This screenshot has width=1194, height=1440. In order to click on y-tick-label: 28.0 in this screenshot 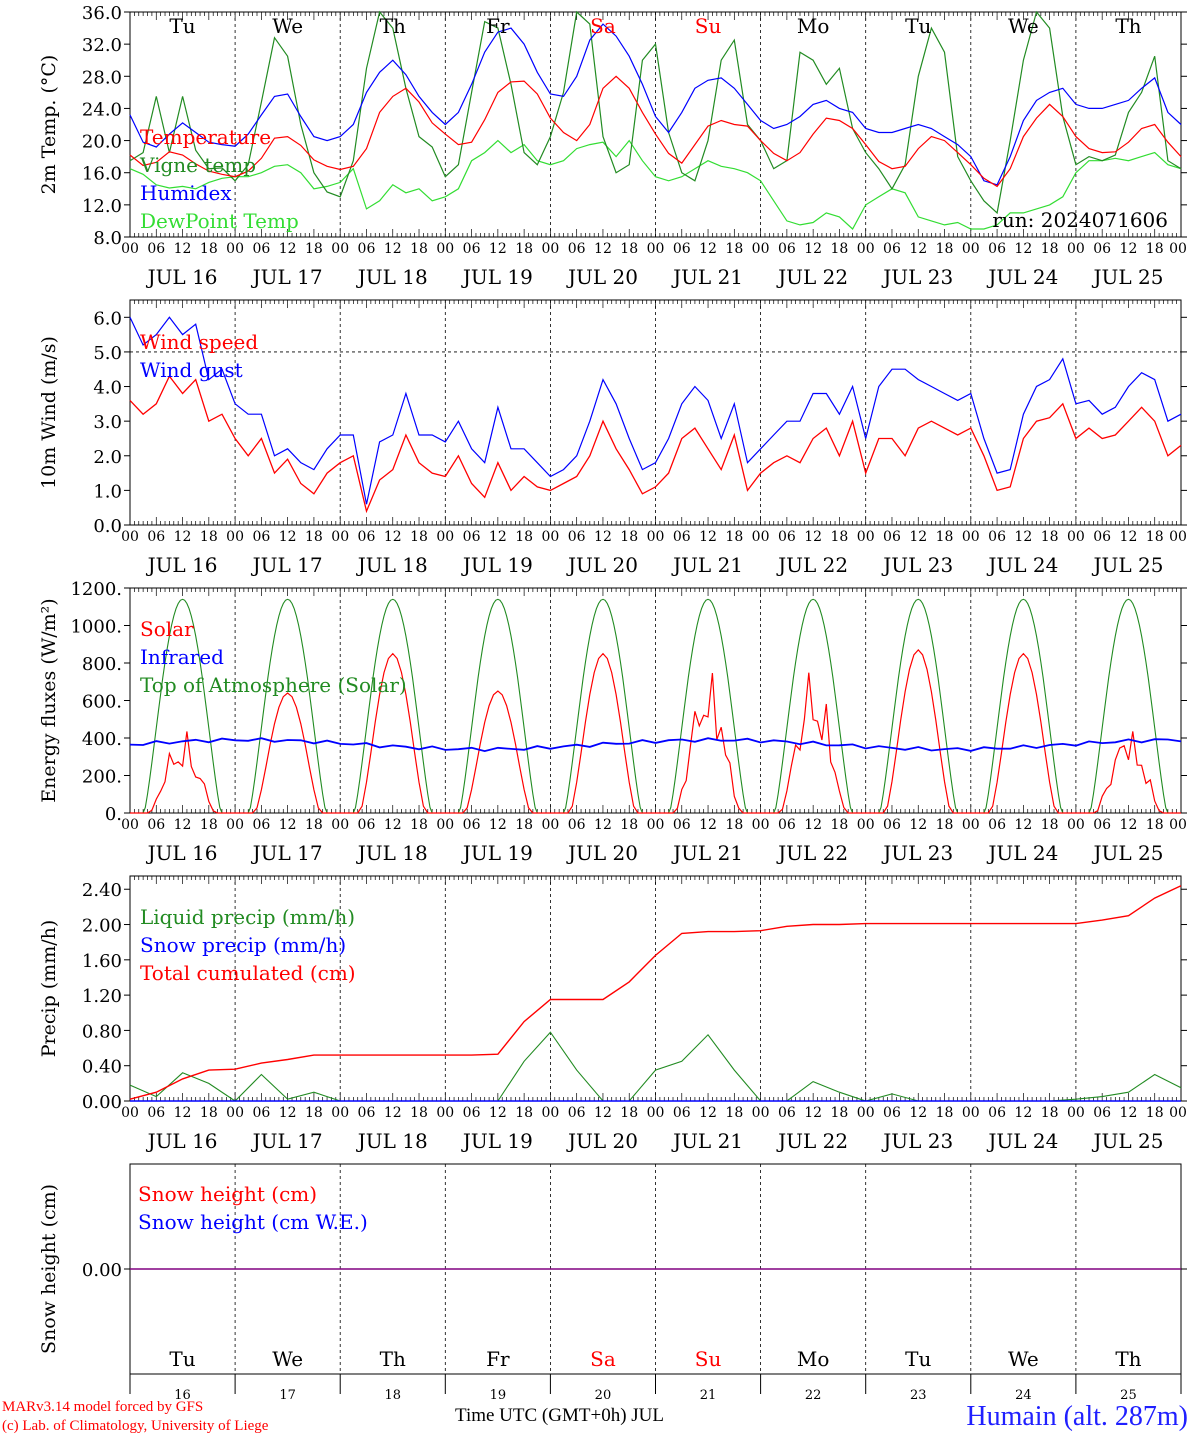, I will do `click(102, 77)`.